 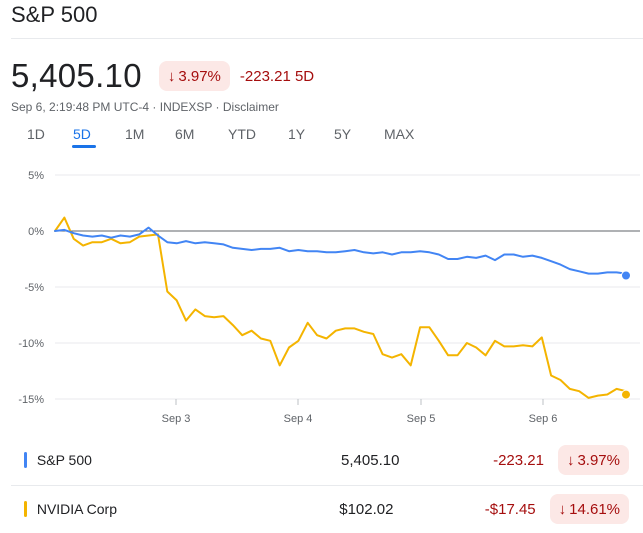 I want to click on y-tick-label: 0%, so click(x=36, y=232).